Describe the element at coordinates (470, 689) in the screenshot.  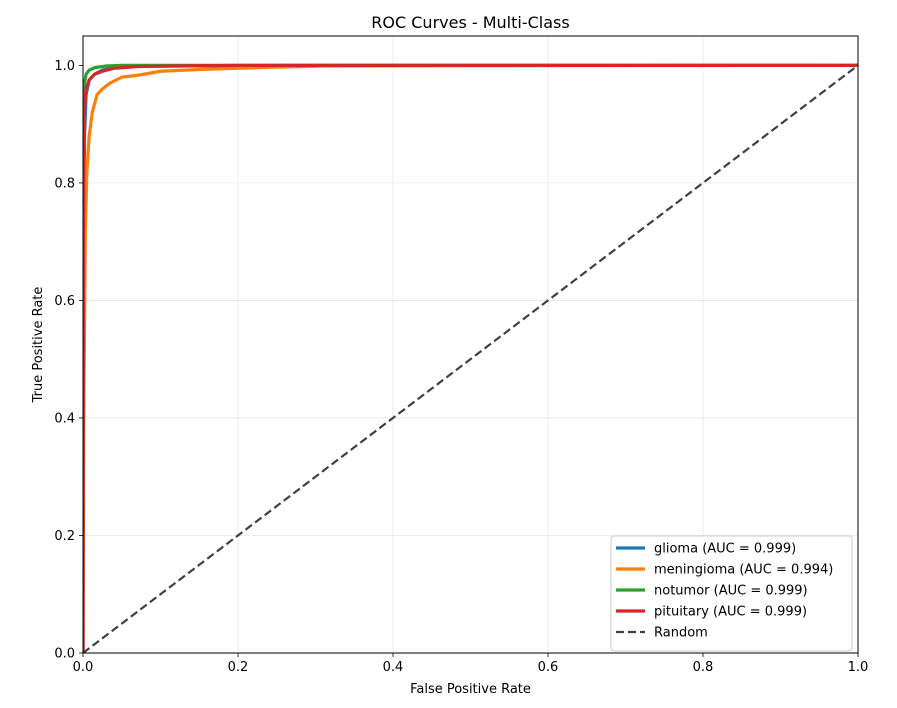
I see `x-axis-label: False Positive Rate` at that location.